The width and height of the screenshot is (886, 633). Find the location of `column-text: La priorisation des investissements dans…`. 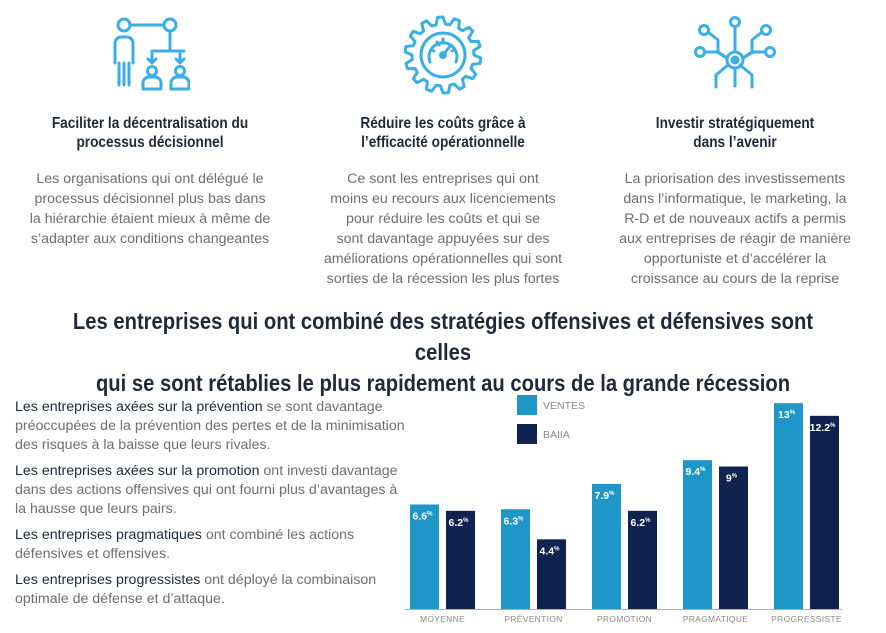

column-text: La priorisation des investissements dans… is located at coordinates (735, 229).